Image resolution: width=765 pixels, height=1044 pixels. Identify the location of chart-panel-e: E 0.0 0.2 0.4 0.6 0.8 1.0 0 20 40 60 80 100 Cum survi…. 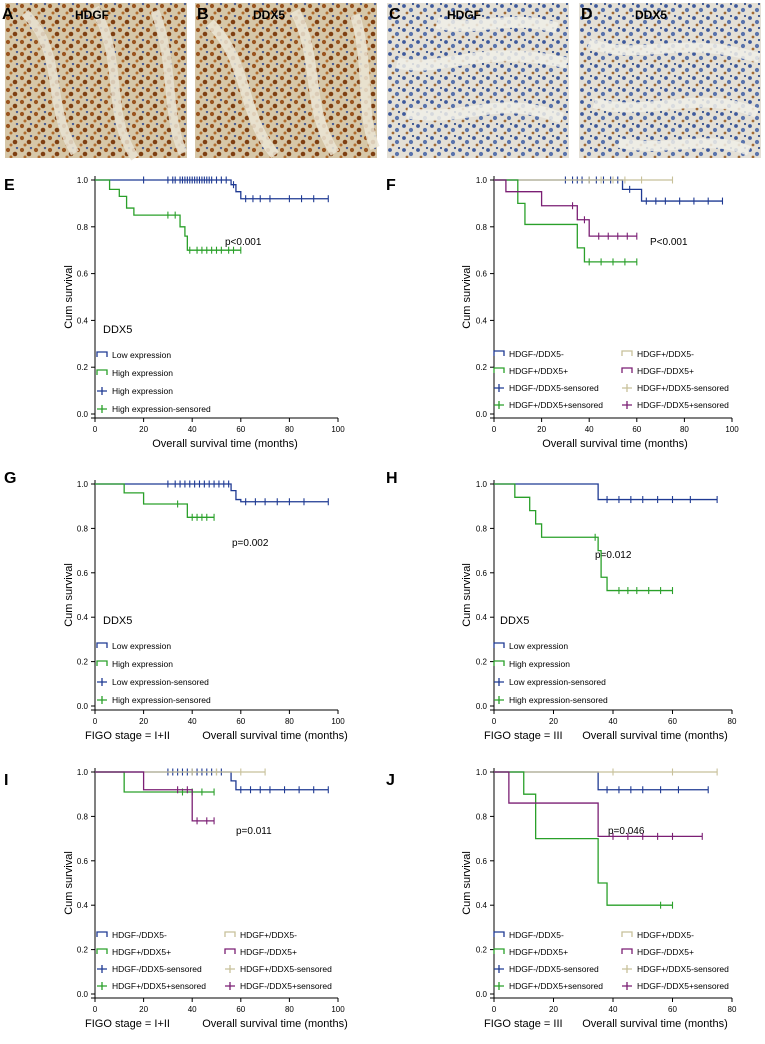
(174, 313).